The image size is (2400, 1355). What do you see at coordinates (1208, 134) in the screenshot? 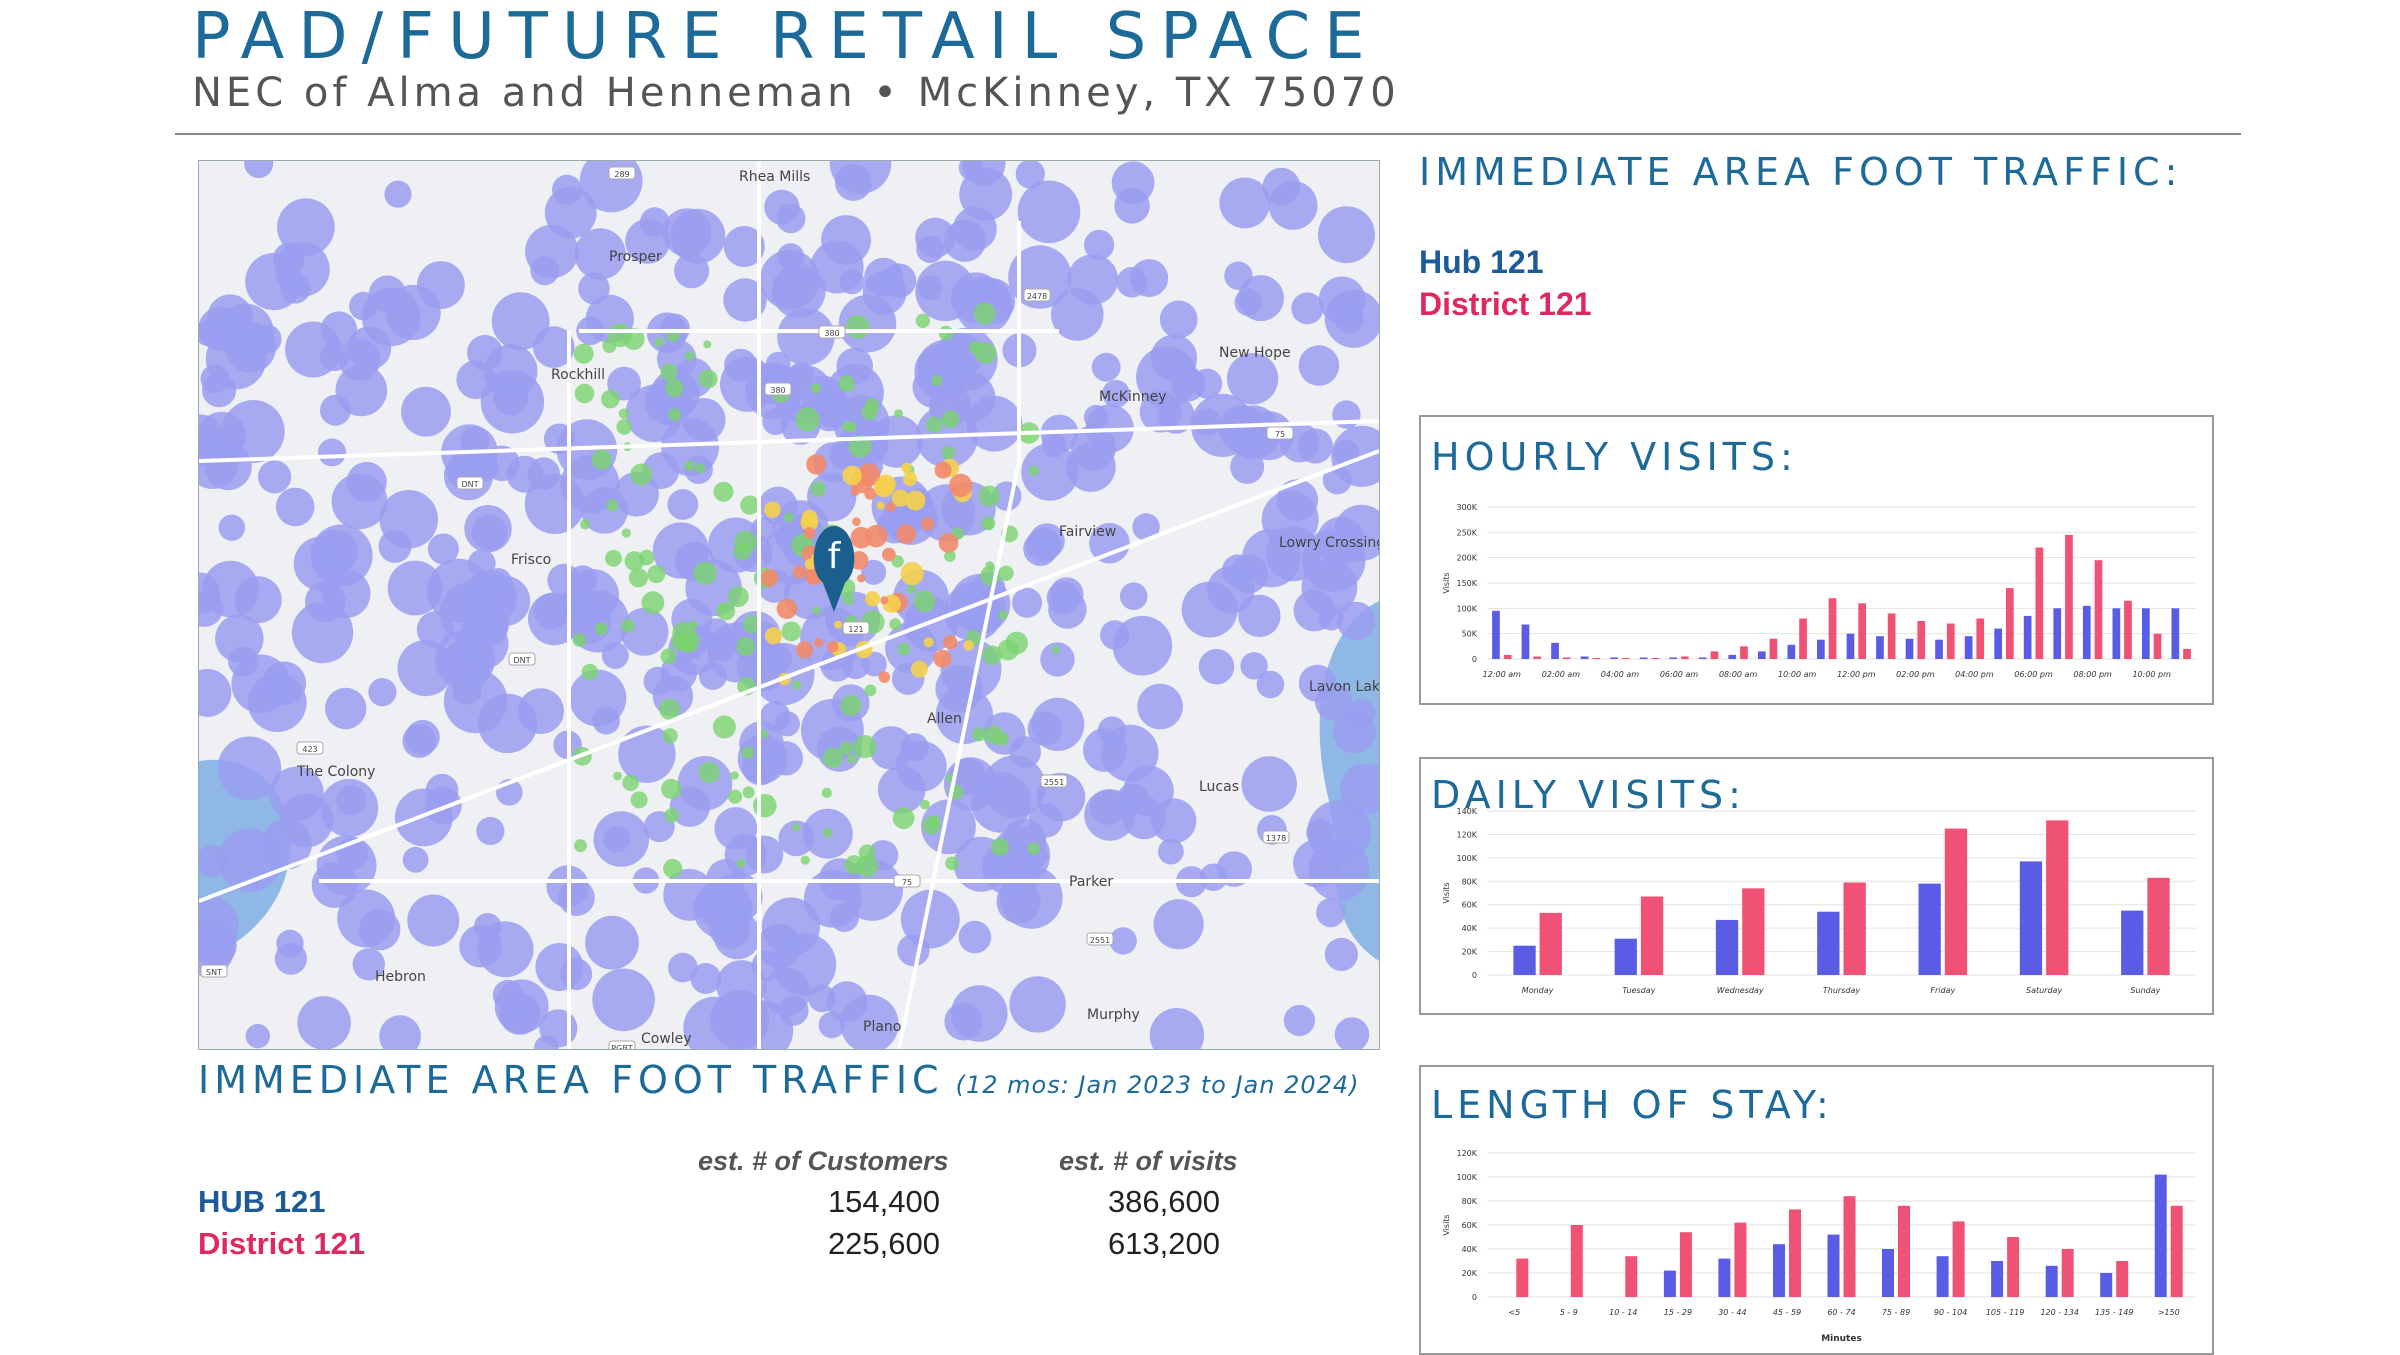
I see `header-divider` at bounding box center [1208, 134].